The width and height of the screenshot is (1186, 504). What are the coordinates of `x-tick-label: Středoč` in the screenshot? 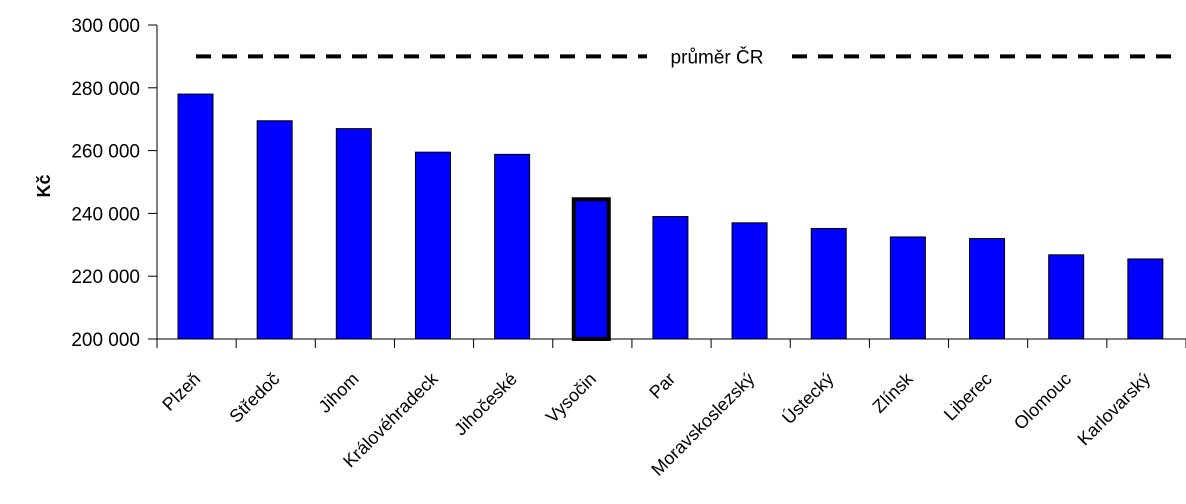 It's located at (254, 398).